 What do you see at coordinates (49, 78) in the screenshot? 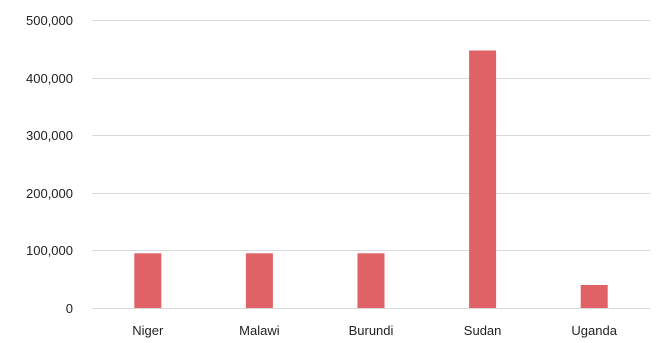
I see `y-tick-label: 400,000` at bounding box center [49, 78].